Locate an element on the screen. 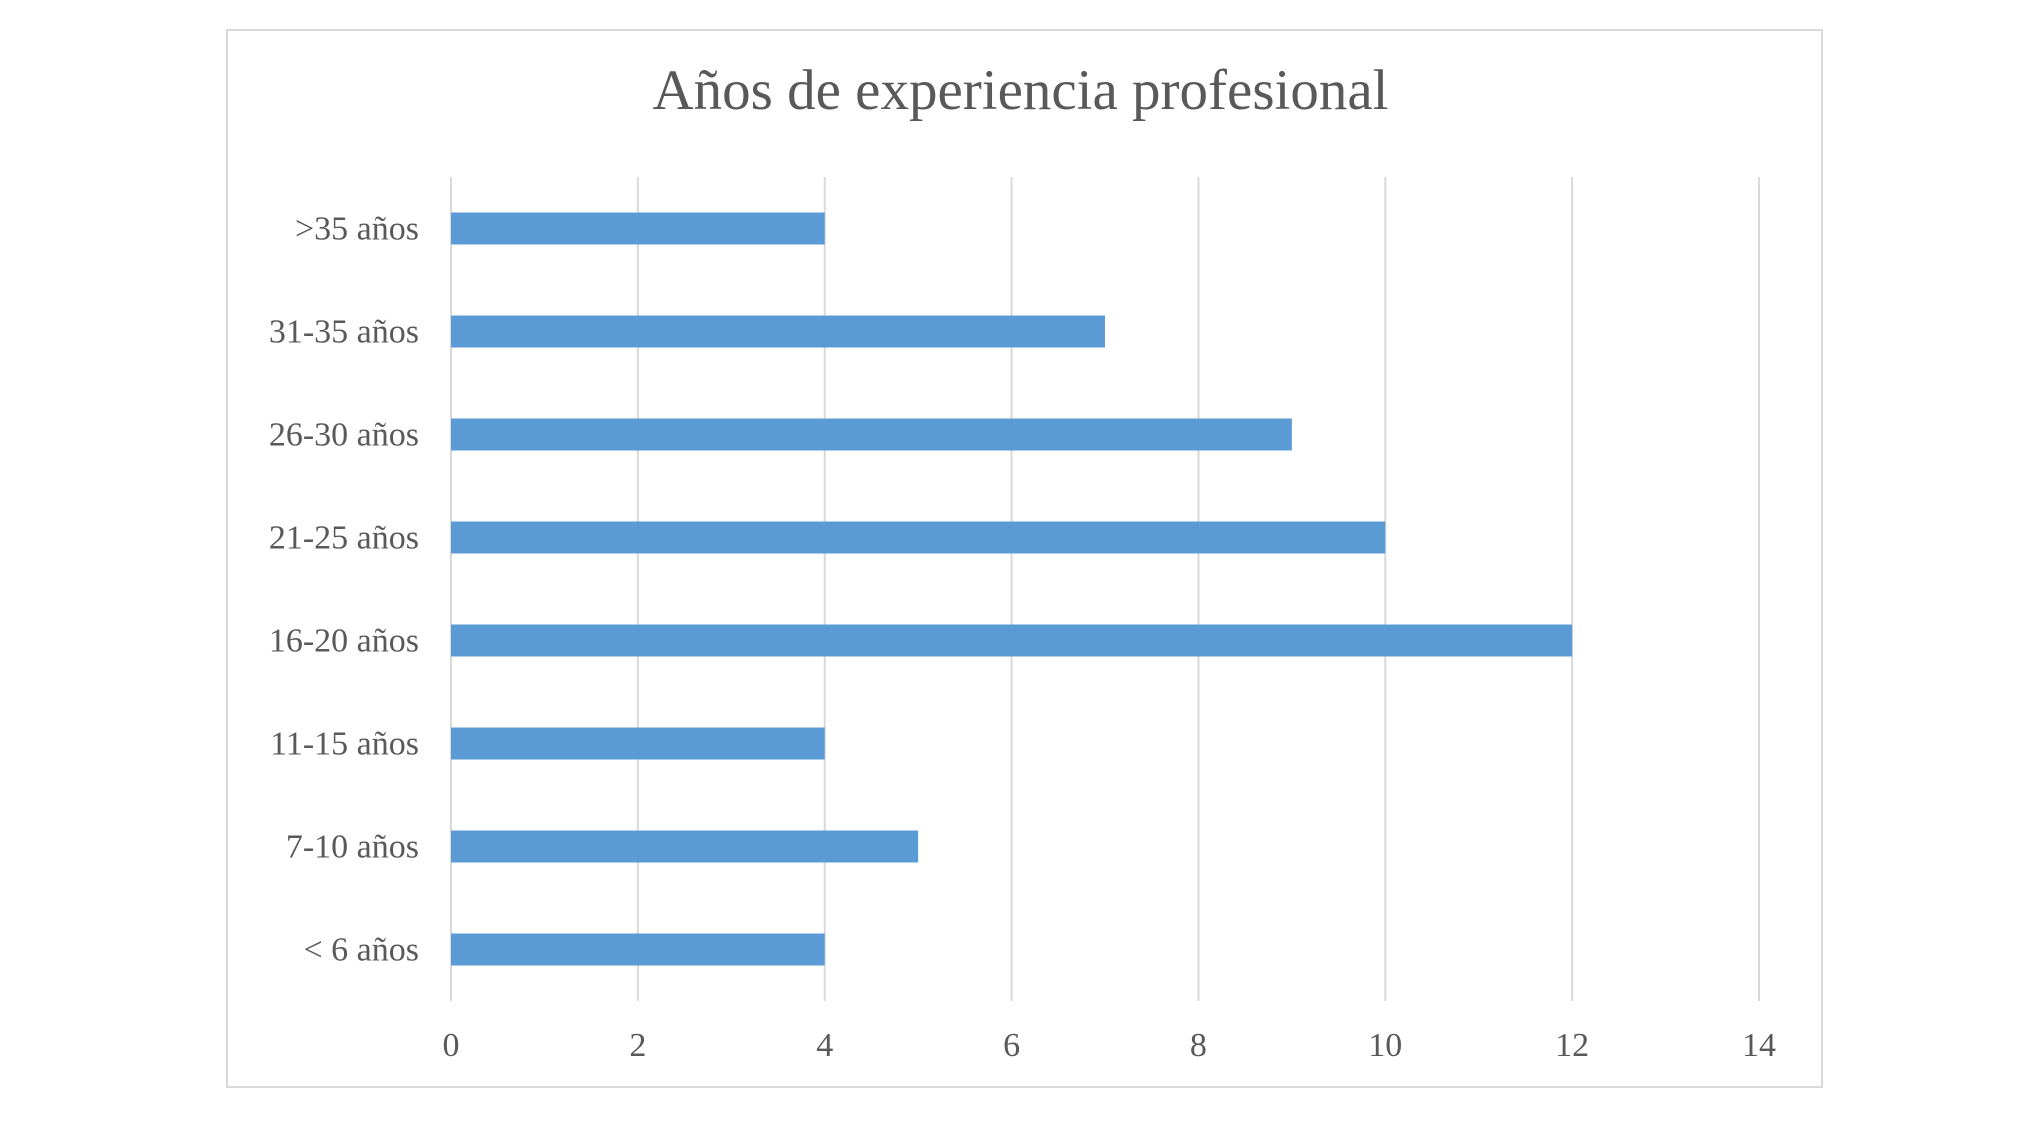 This screenshot has height=1121, width=2041. y-tick-label: < 6 años is located at coordinates (362, 950).